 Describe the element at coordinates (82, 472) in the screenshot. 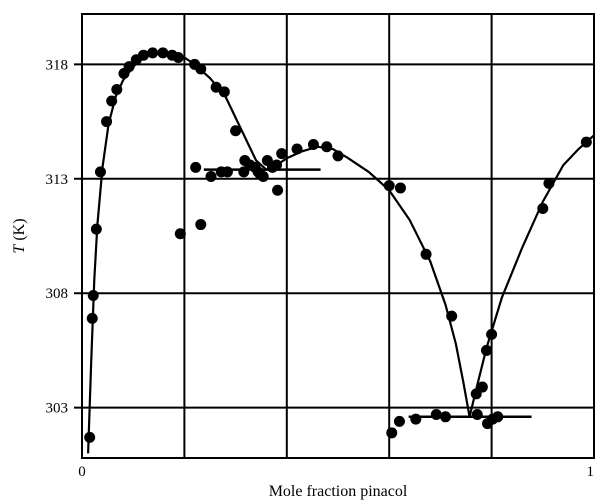

I see `x-tick-label: 0` at that location.